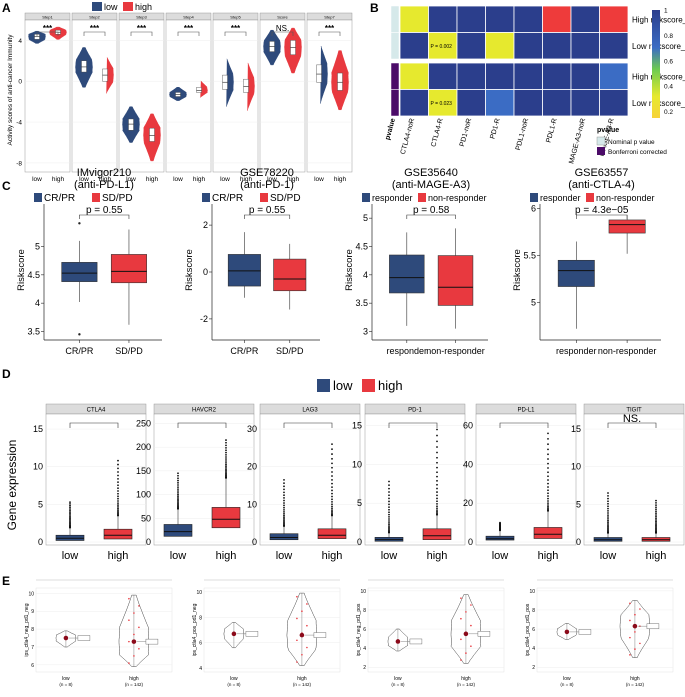  What do you see at coordinates (602, 210) in the screenshot?
I see `pvalue-label: p = 4.3e−05` at bounding box center [602, 210].